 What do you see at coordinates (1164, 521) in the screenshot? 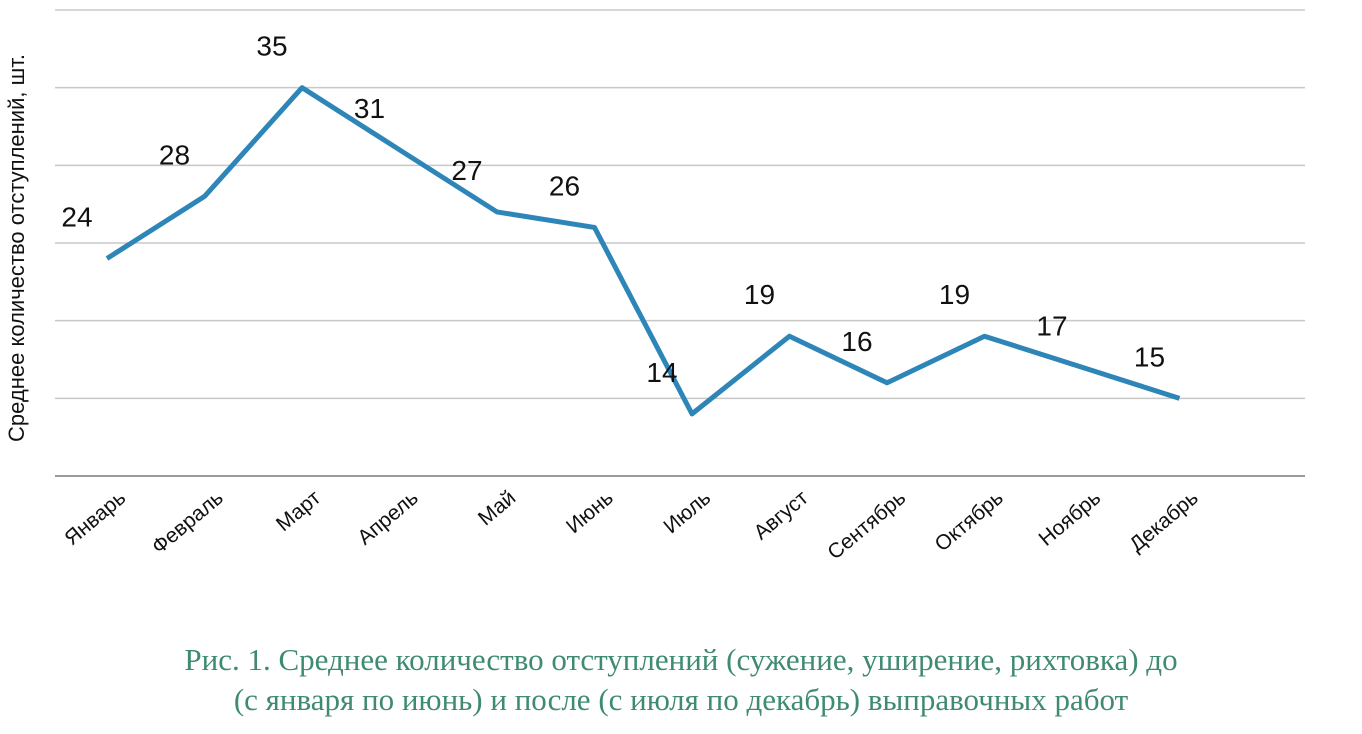
I see `x-tick-label: Декабрь` at bounding box center [1164, 521].